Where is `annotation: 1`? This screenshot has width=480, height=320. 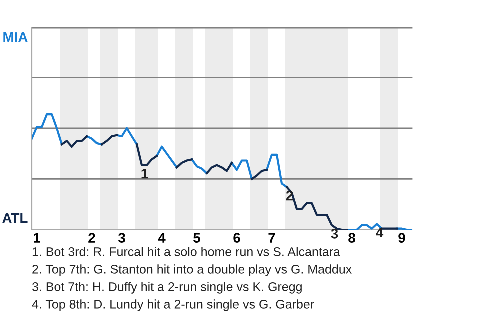
annotation: 1 is located at coordinates (145, 174).